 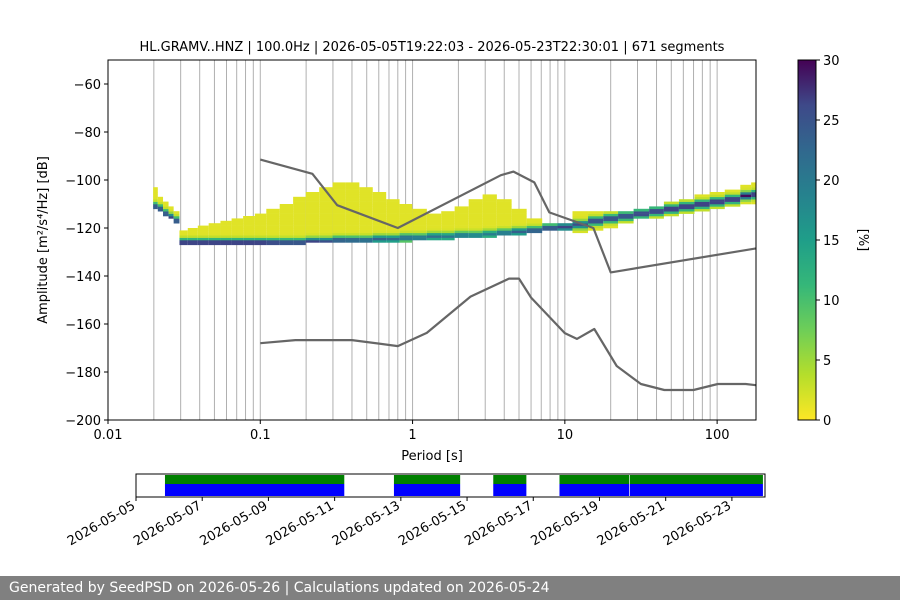 I want to click on x-tick-label: 1, so click(x=412, y=435).